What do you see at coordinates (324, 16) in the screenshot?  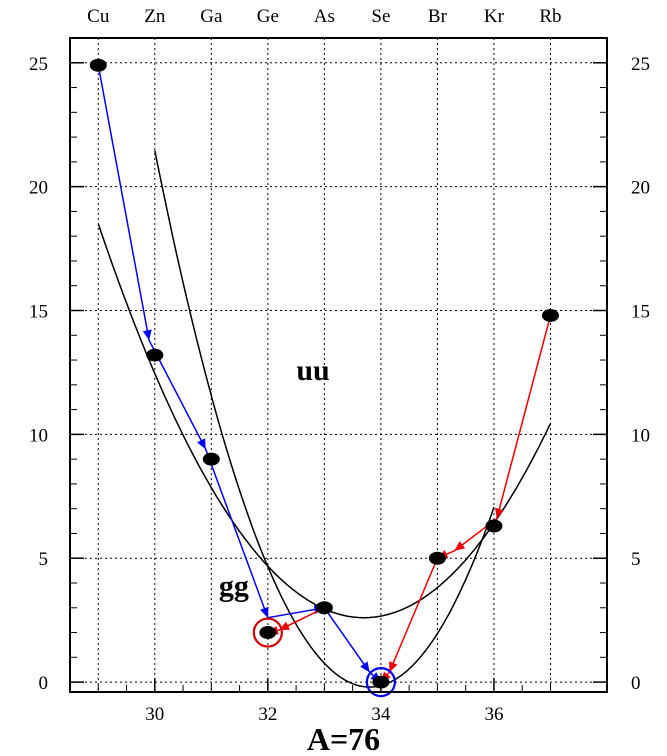 I see `element-label-as: As` at bounding box center [324, 16].